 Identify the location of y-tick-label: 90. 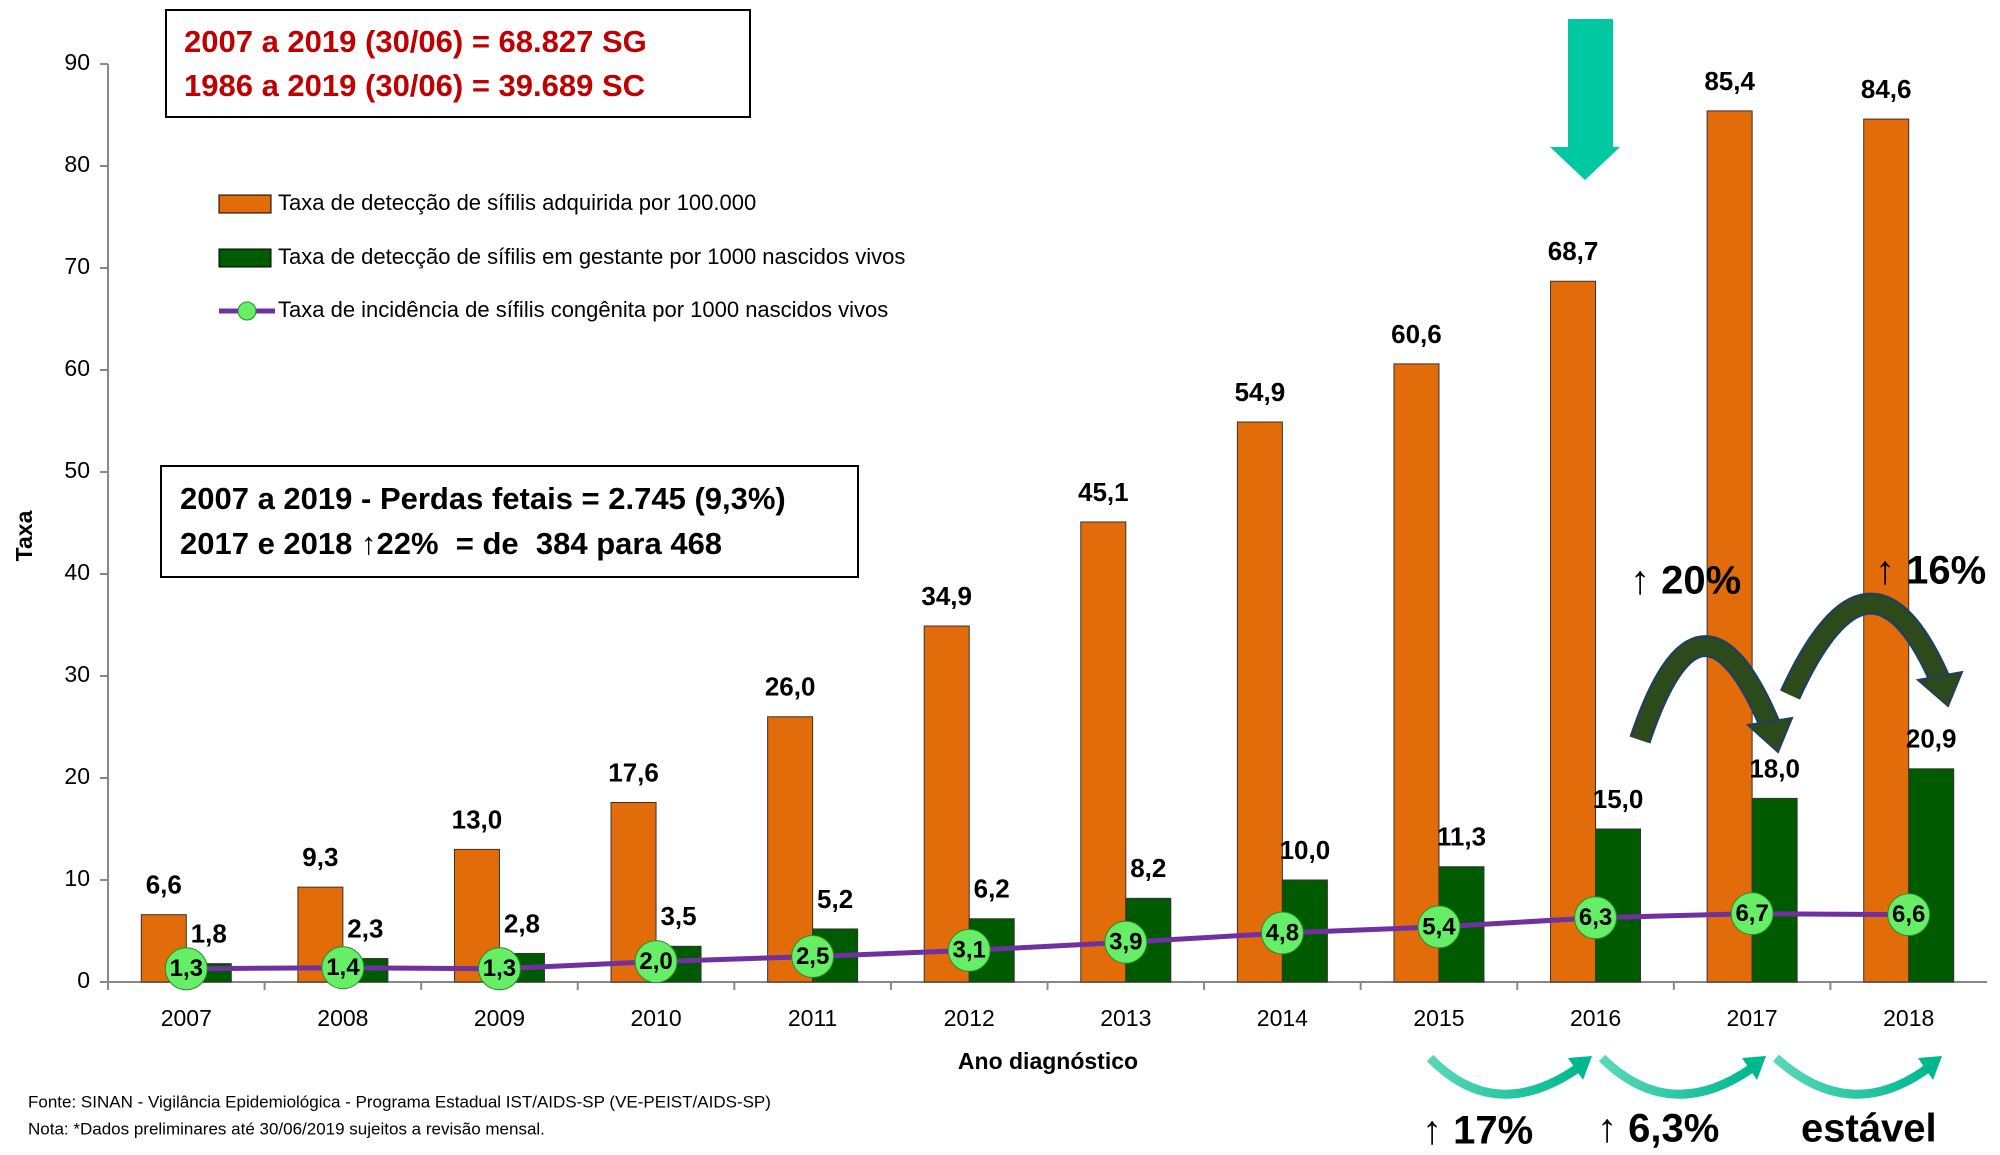
(77, 62).